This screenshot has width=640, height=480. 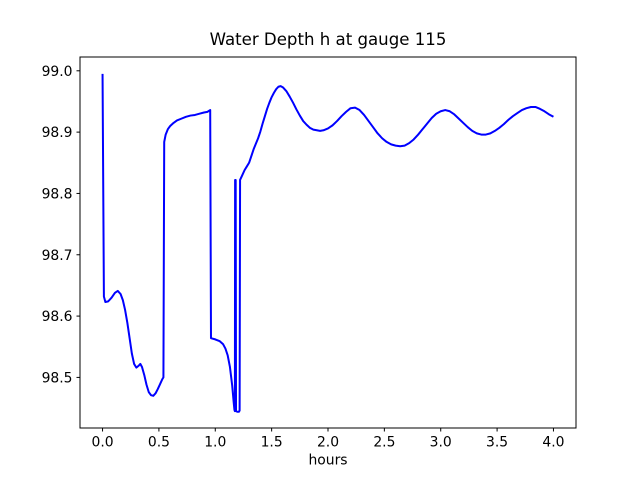 I want to click on y-tick-label: 98.5, so click(x=57, y=378).